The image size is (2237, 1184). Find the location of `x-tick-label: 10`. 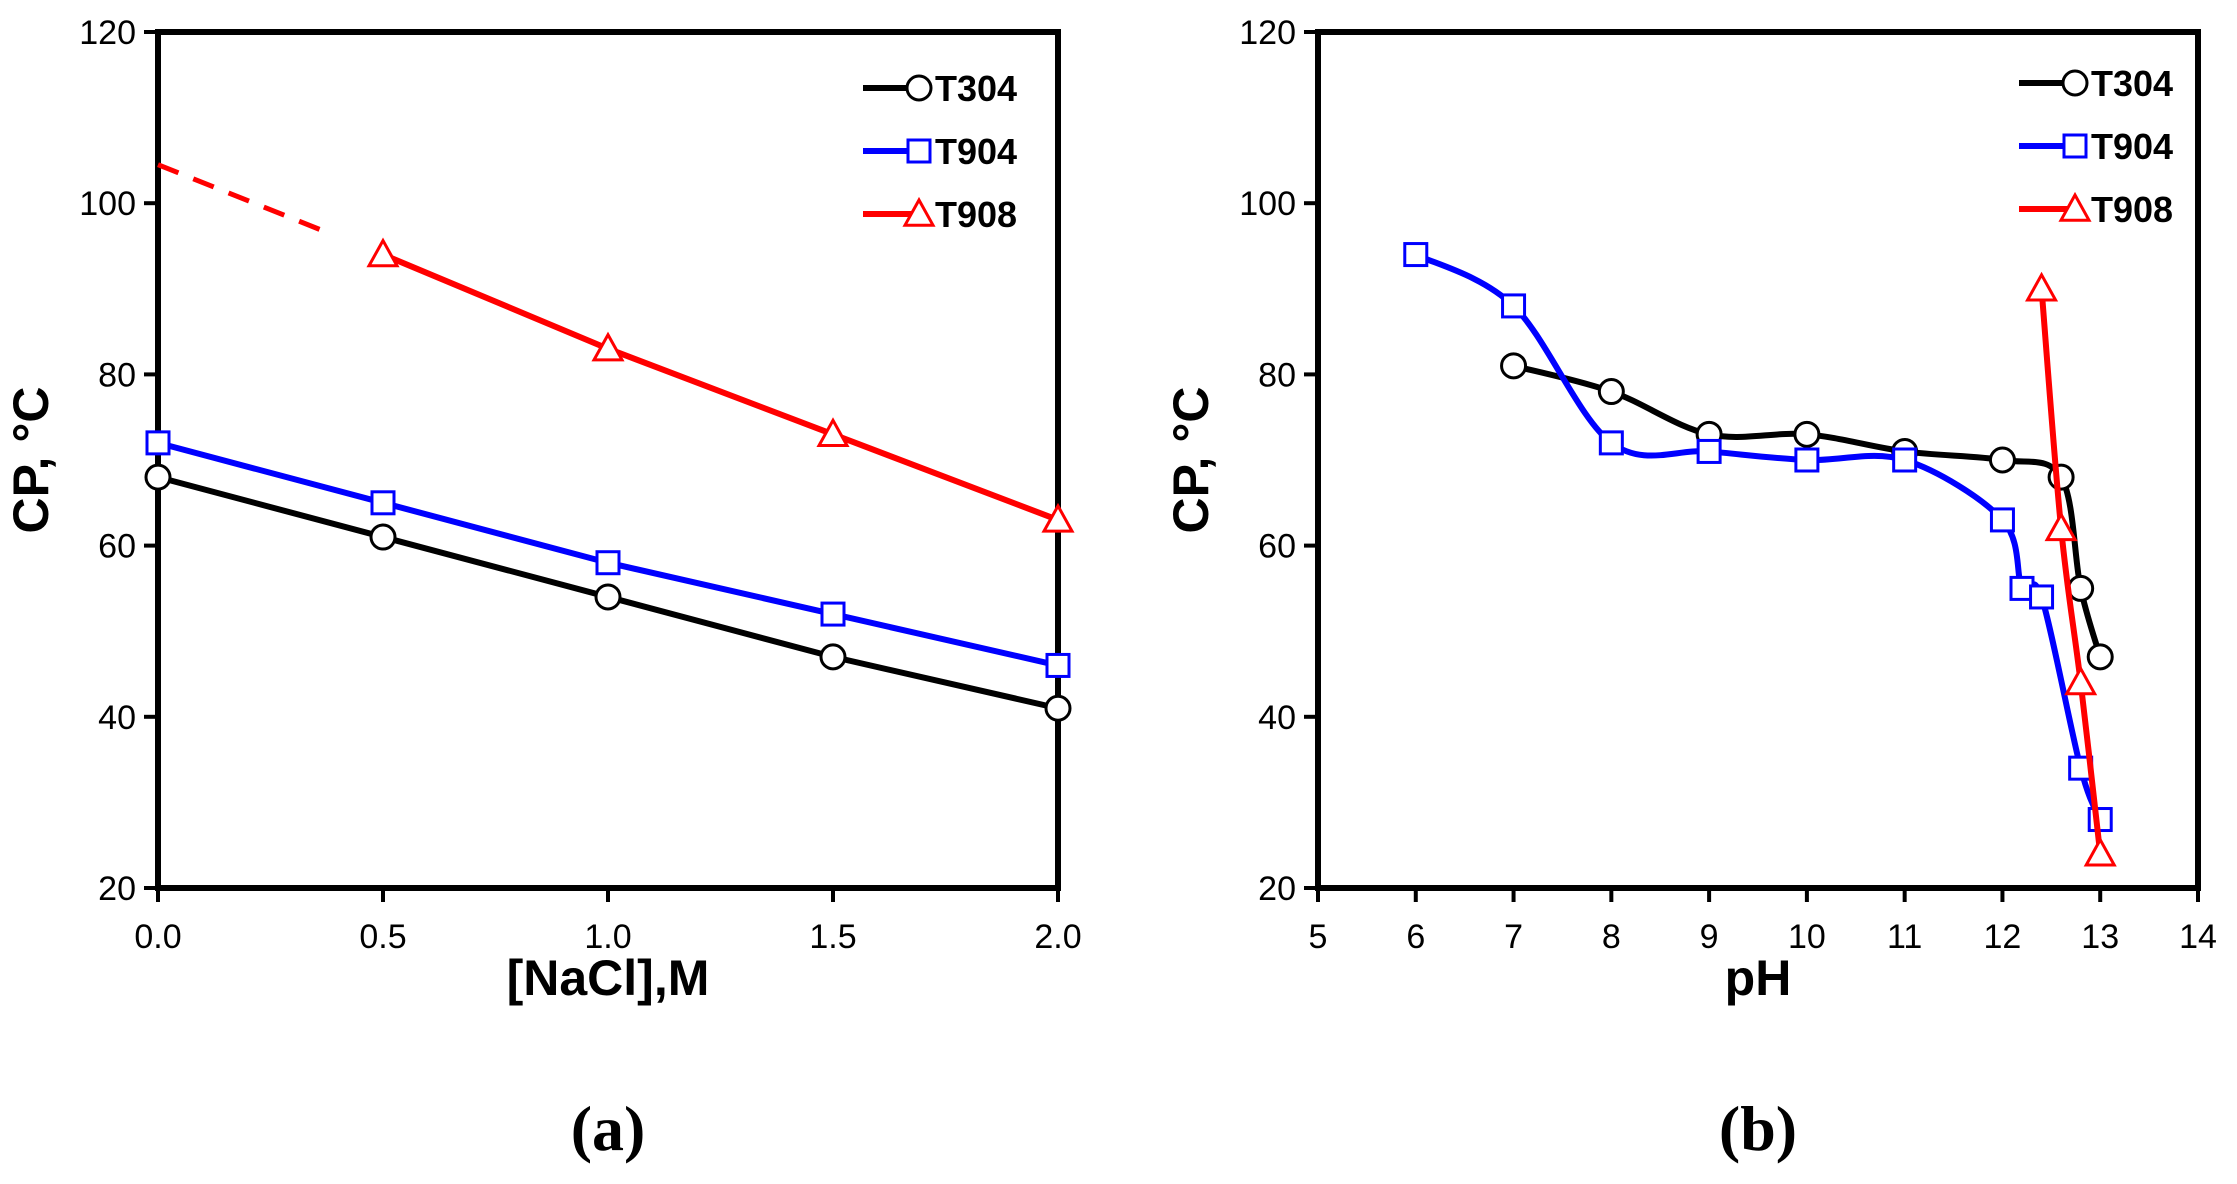

x-tick-label: 10 is located at coordinates (1807, 937).